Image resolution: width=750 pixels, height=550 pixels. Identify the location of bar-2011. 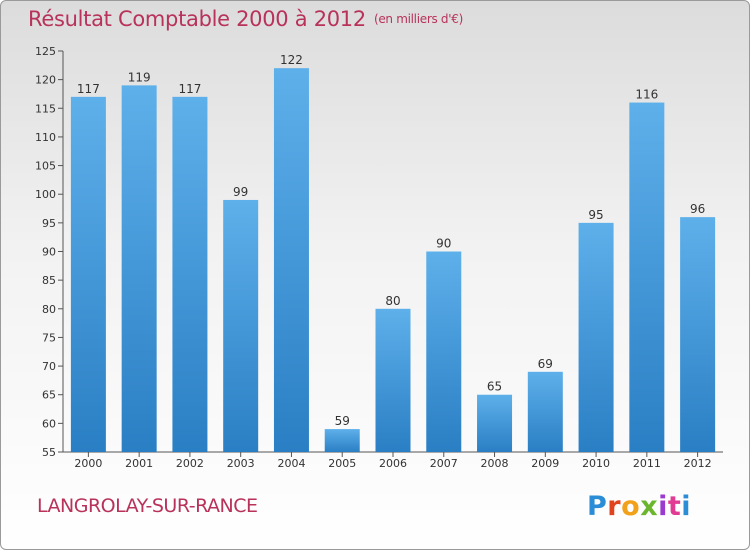
(647, 277).